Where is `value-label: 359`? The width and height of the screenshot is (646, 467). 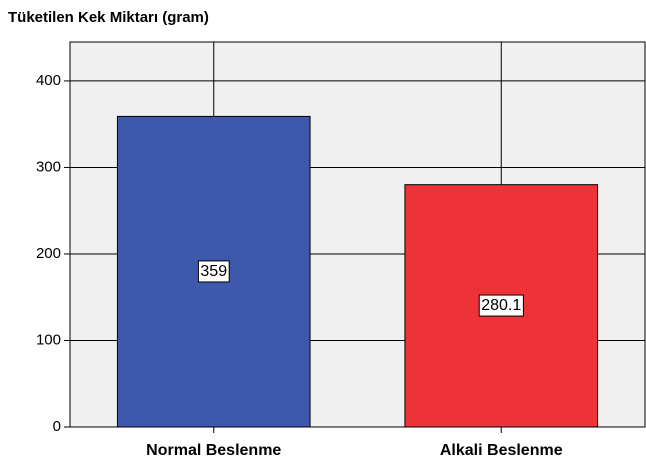 value-label: 359 is located at coordinates (213, 271).